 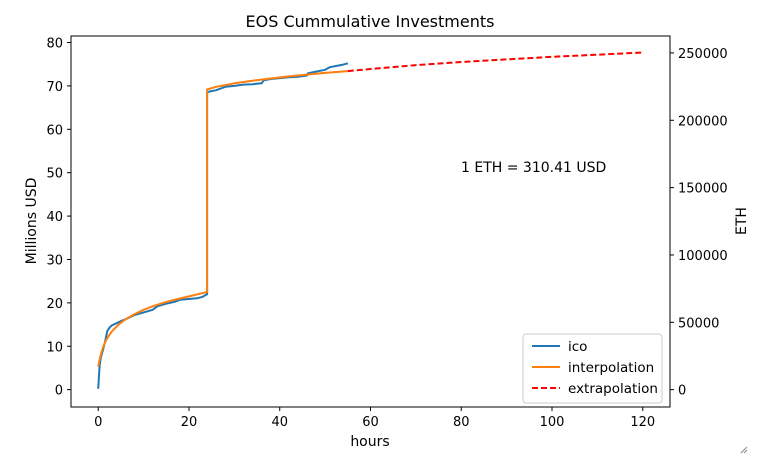 What do you see at coordinates (59, 391) in the screenshot?
I see `y-tick-label: 0` at bounding box center [59, 391].